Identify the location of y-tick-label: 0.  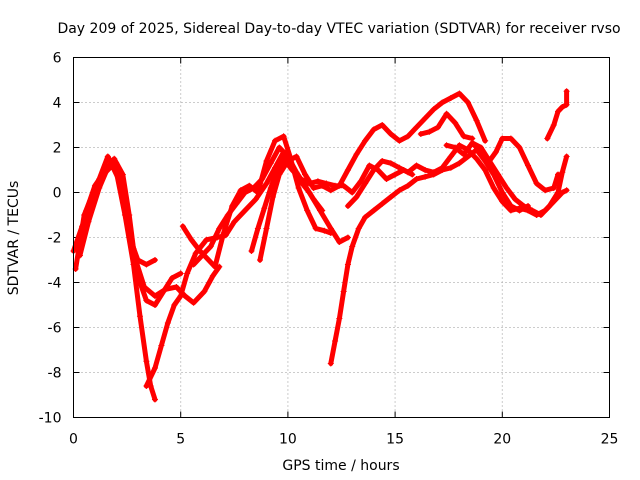
(57, 194).